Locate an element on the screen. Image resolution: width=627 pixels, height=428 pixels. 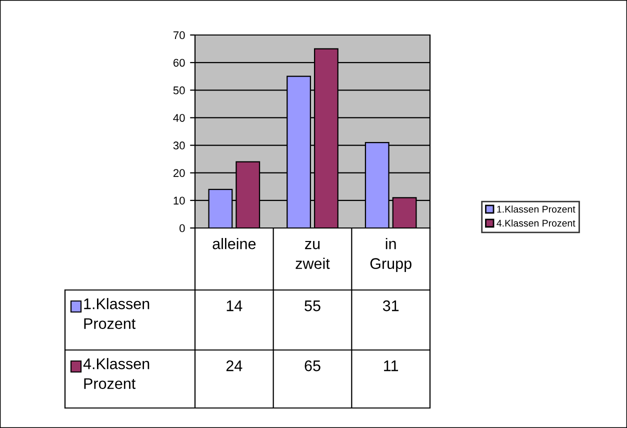
data-label: 31 is located at coordinates (390, 306).